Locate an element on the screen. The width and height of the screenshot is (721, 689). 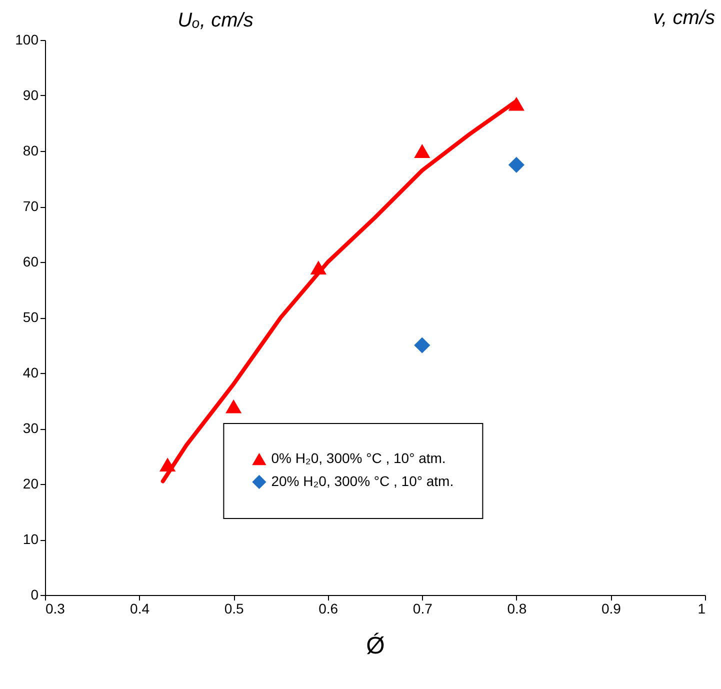
y-axis-title: Uₒ, cm/s is located at coordinates (216, 21).